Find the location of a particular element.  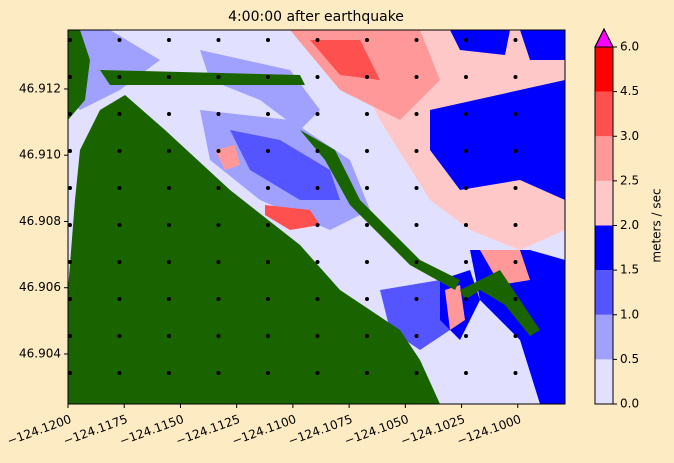

colorbar-tick-label: 4.5 is located at coordinates (629, 91).